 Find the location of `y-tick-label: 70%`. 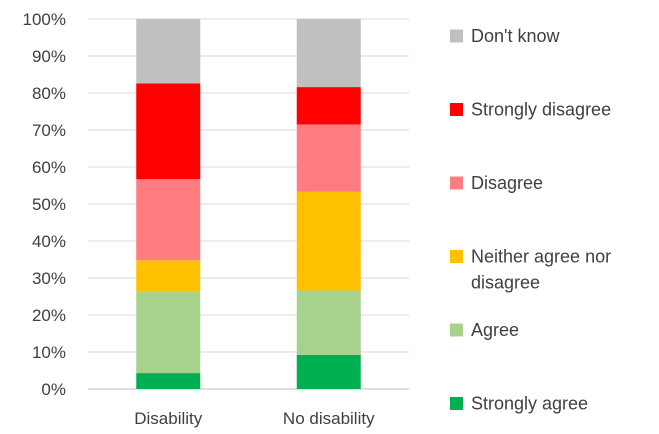

y-tick-label: 70% is located at coordinates (49, 130).